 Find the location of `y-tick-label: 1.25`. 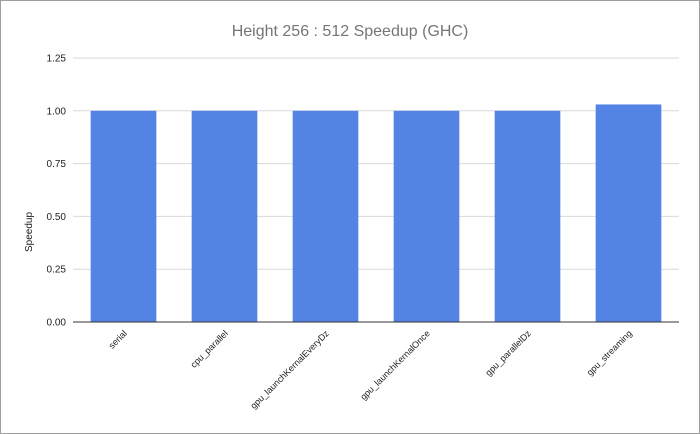

y-tick-label: 1.25 is located at coordinates (57, 59).